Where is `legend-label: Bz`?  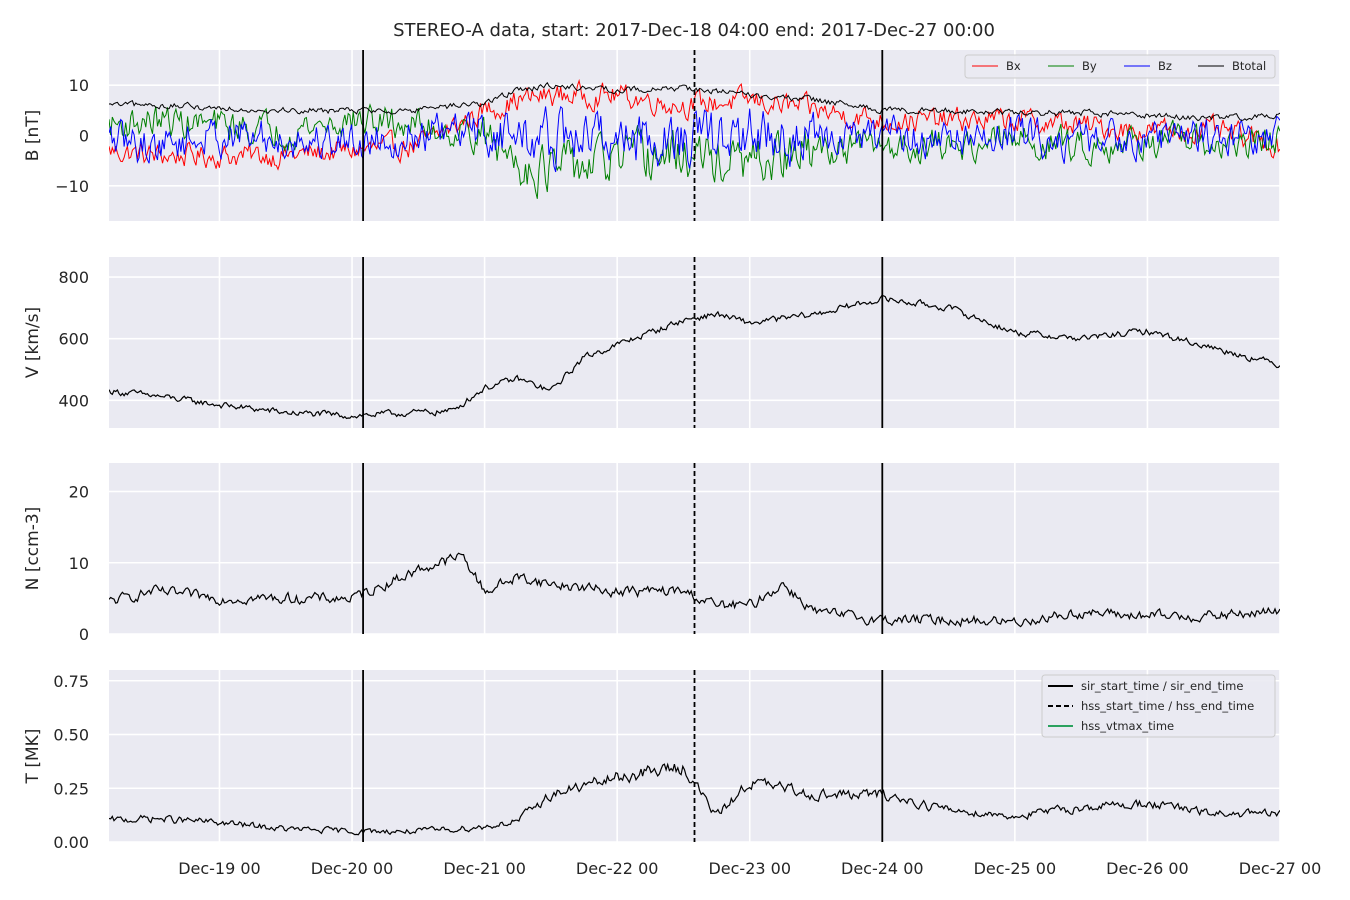 legend-label: Bz is located at coordinates (1165, 66).